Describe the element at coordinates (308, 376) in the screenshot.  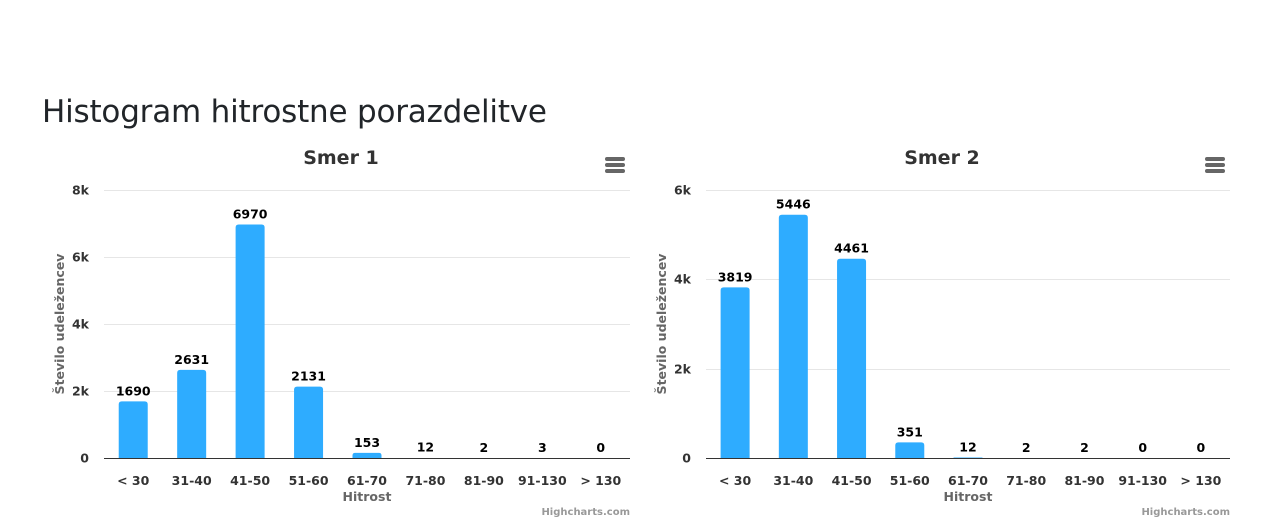
I see `data-label: 2131` at that location.